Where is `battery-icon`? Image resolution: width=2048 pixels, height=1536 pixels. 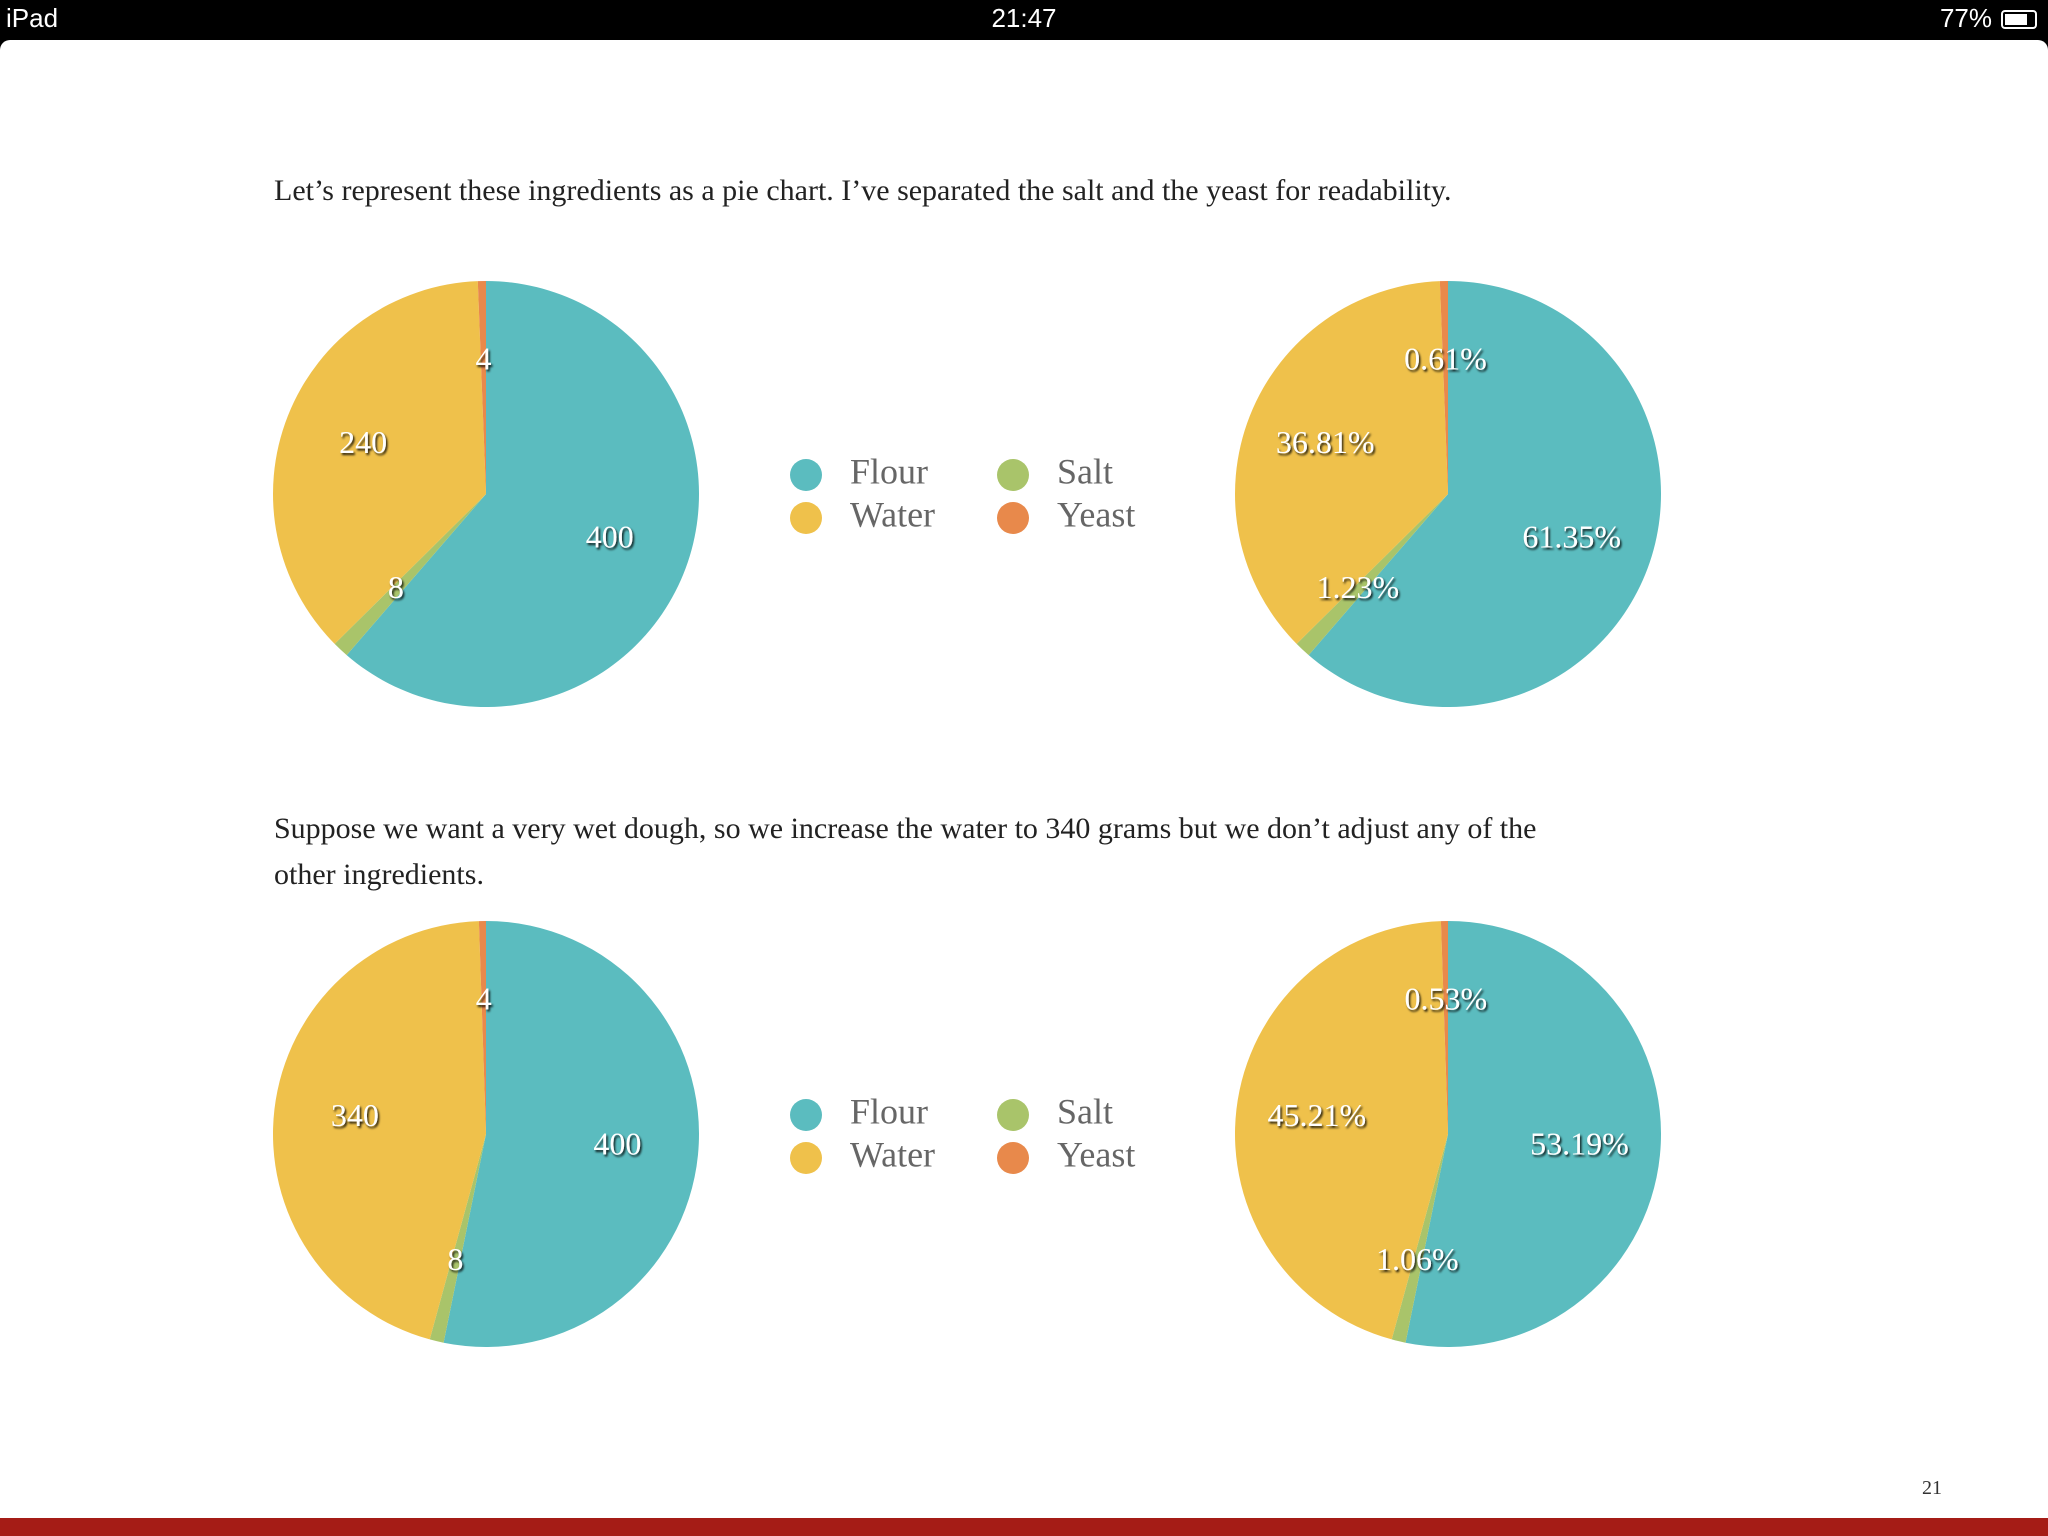 battery-icon is located at coordinates (2019, 19).